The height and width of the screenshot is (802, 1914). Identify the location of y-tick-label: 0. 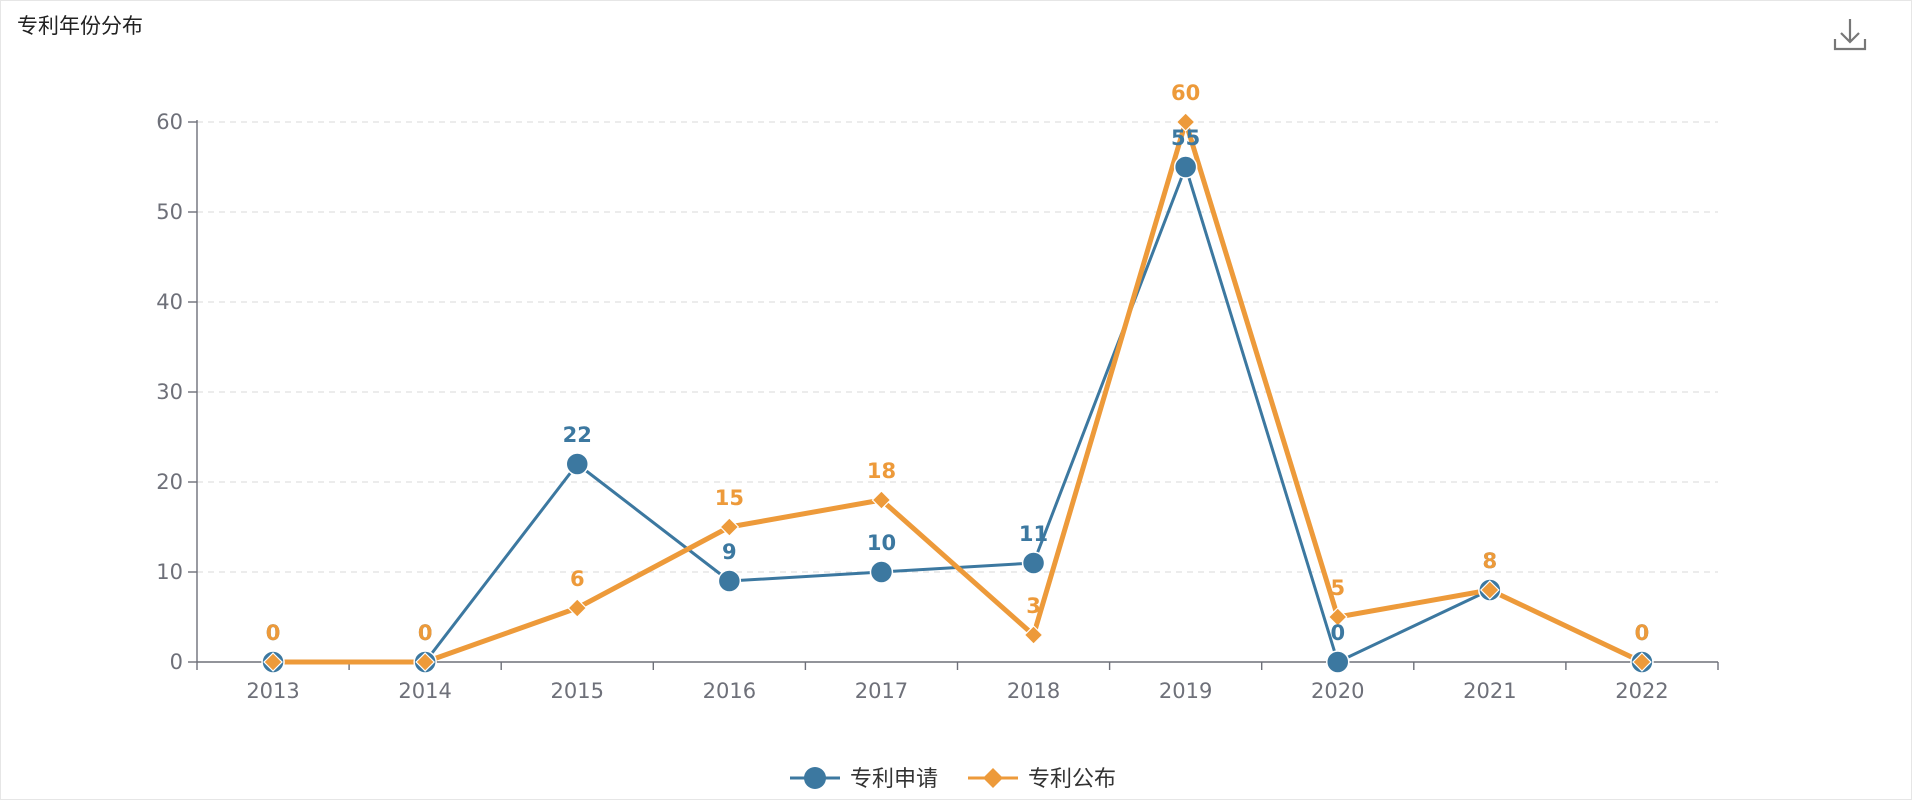
(176, 662).